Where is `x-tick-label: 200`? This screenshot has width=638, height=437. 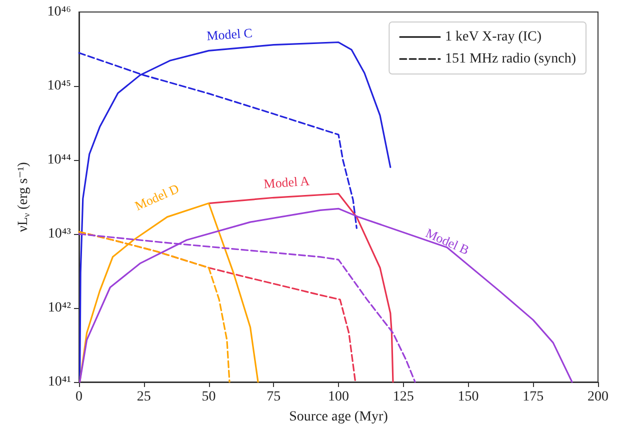 x-tick-label: 200 is located at coordinates (598, 397).